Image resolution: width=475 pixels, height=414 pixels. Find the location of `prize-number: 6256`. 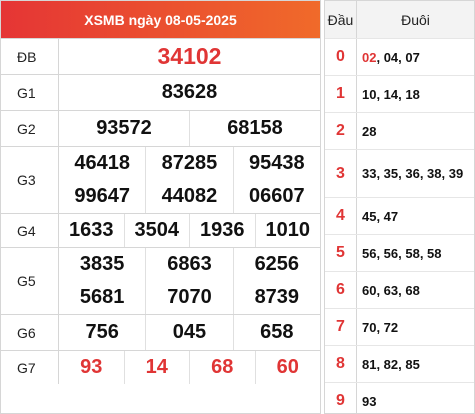

prize-number: 6256 is located at coordinates (276, 264).